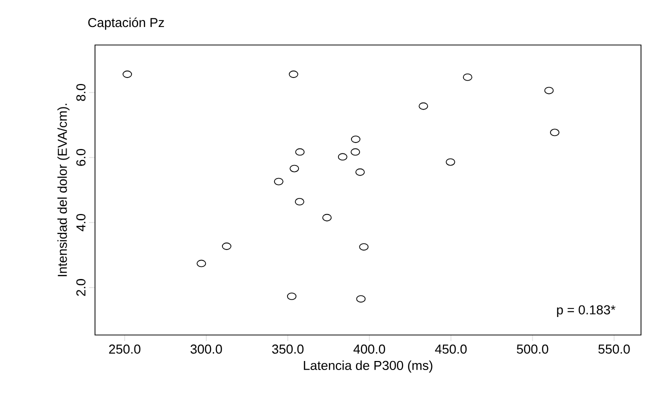  What do you see at coordinates (81, 157) in the screenshot?
I see `y-tick-label: 6.0` at bounding box center [81, 157].